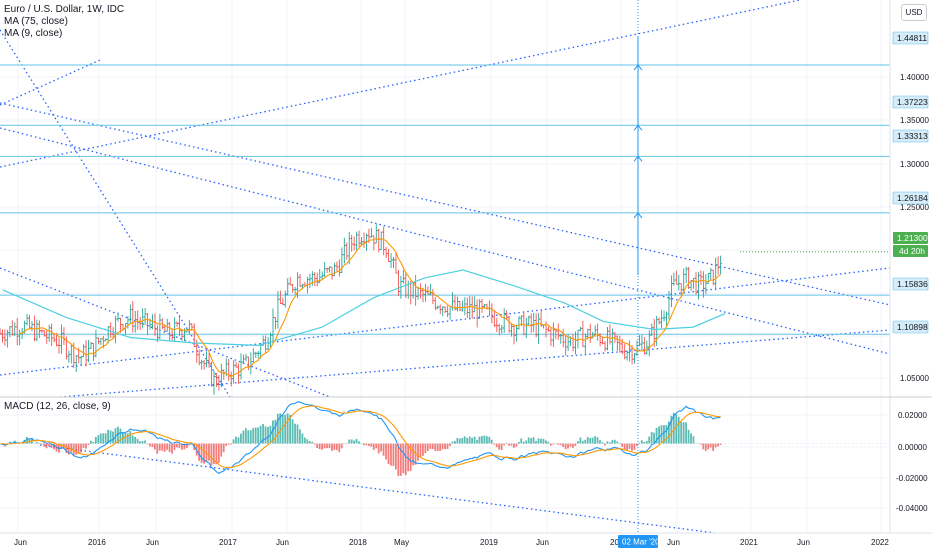  I want to click on price-level-label: 1.37223, so click(910, 102).